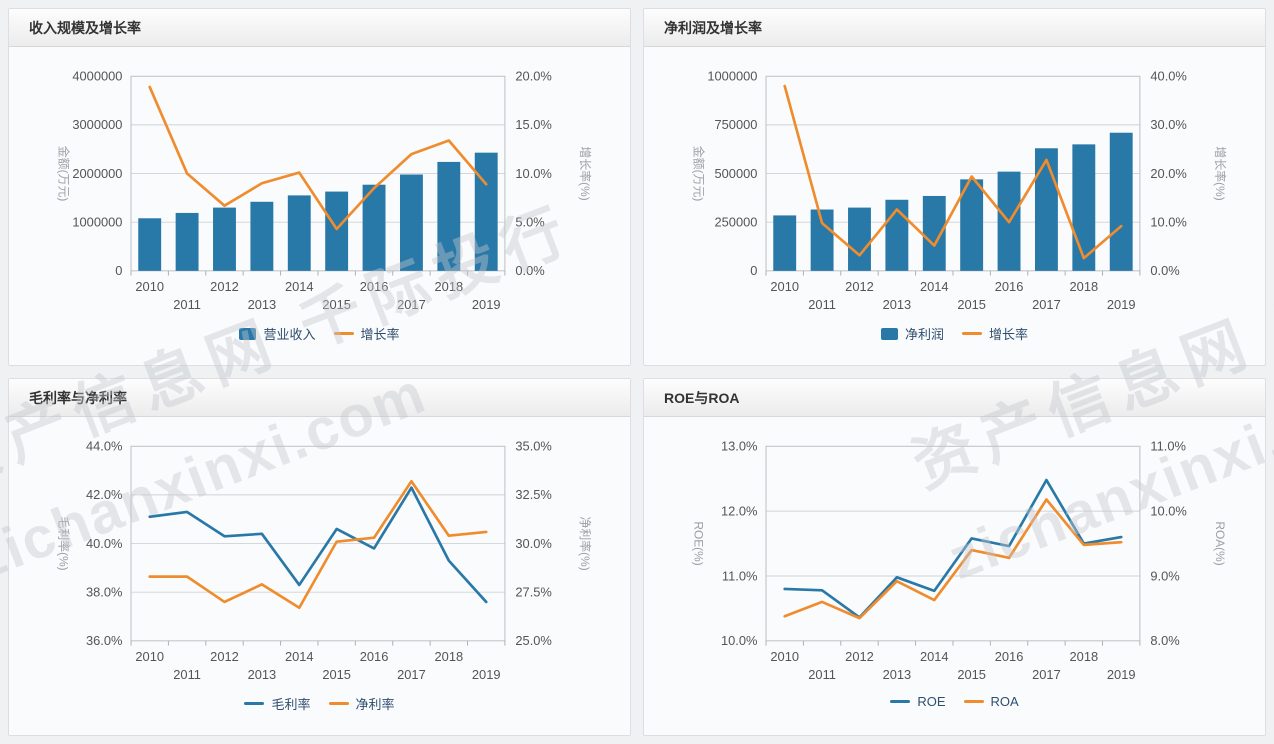  What do you see at coordinates (104, 446) in the screenshot?
I see `left-axis-tick-label: 44.0%` at bounding box center [104, 446].